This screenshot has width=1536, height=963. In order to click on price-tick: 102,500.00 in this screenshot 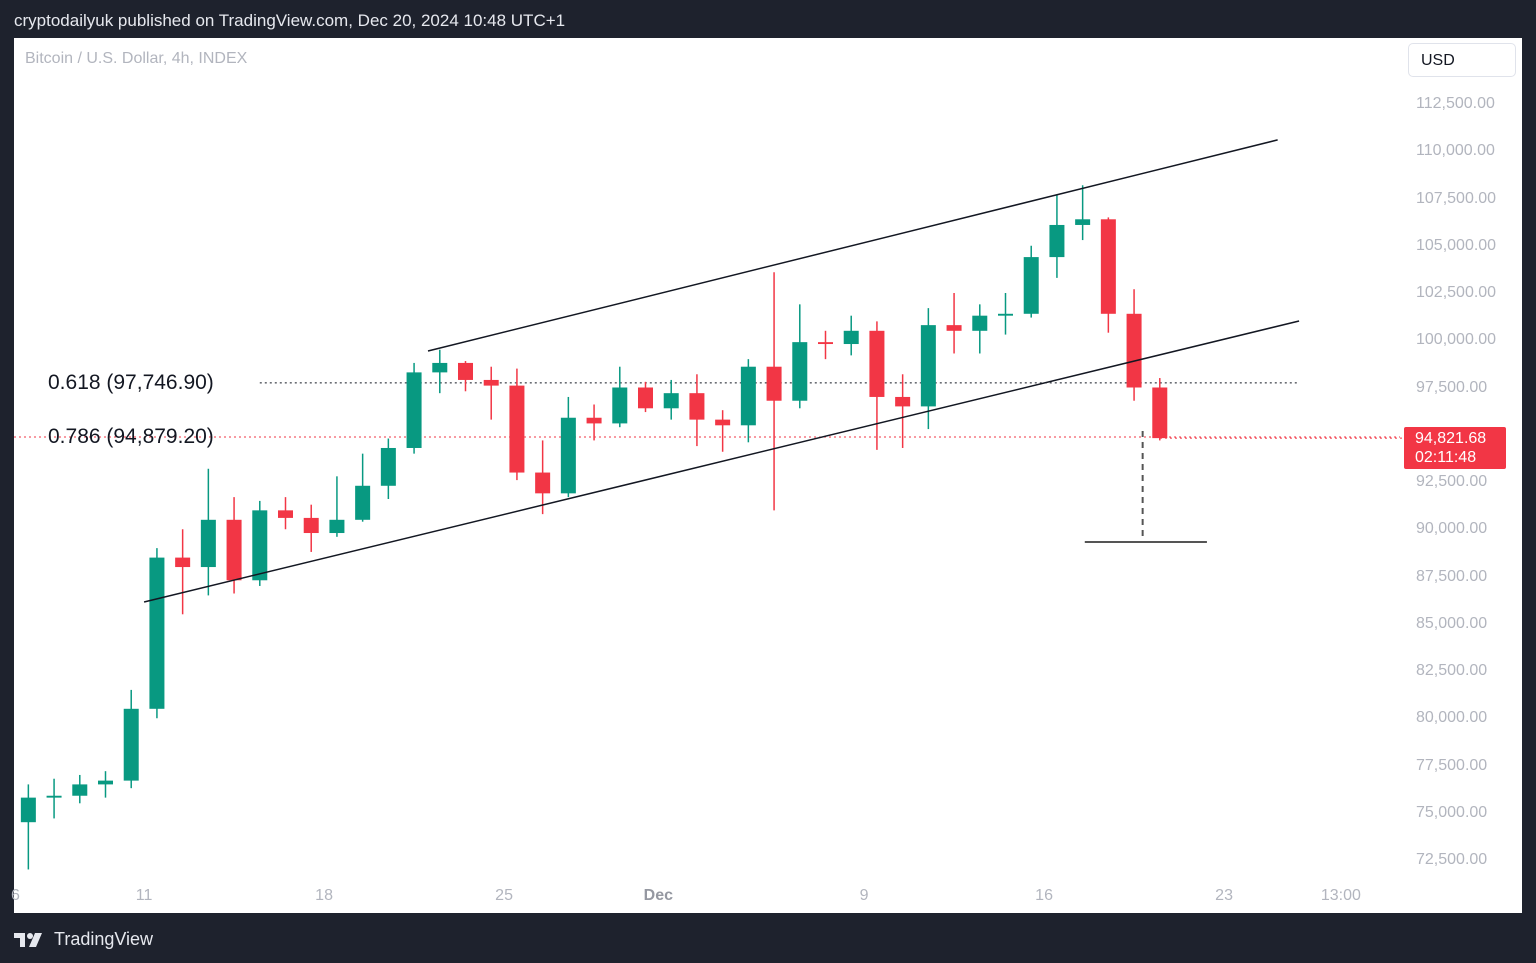, I will do `click(1456, 292)`.